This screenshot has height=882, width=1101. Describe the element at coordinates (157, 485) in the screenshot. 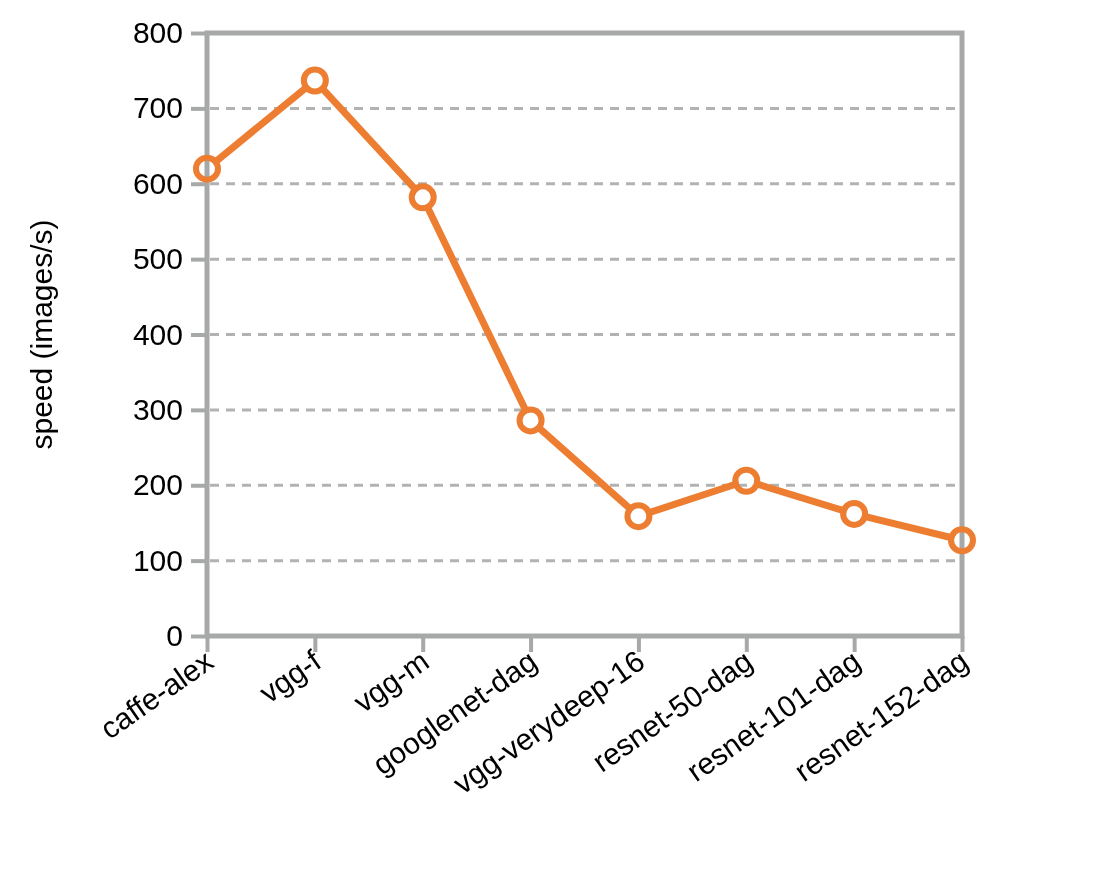

I see `y-tick-label: 200` at that location.